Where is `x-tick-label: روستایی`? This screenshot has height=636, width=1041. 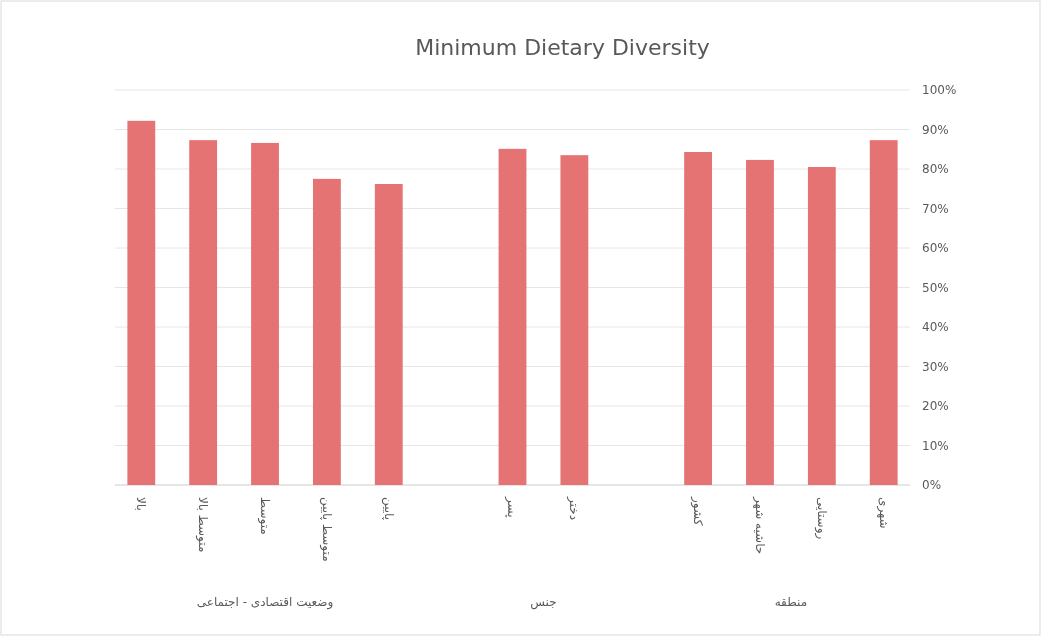
x-tick-label: روستایی is located at coordinates (821, 518).